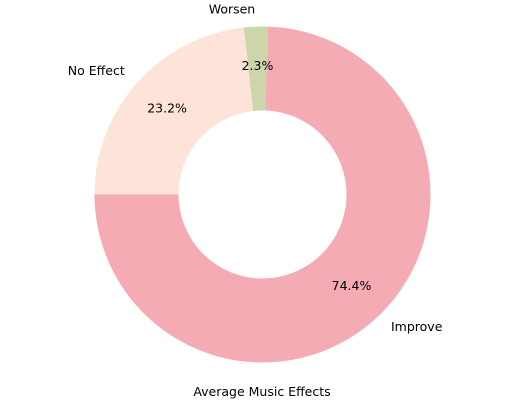 Image resolution: width=520 pixels, height=409 pixels. Describe the element at coordinates (96, 70) in the screenshot. I see `slice-label-no-effect: No Effect` at that location.